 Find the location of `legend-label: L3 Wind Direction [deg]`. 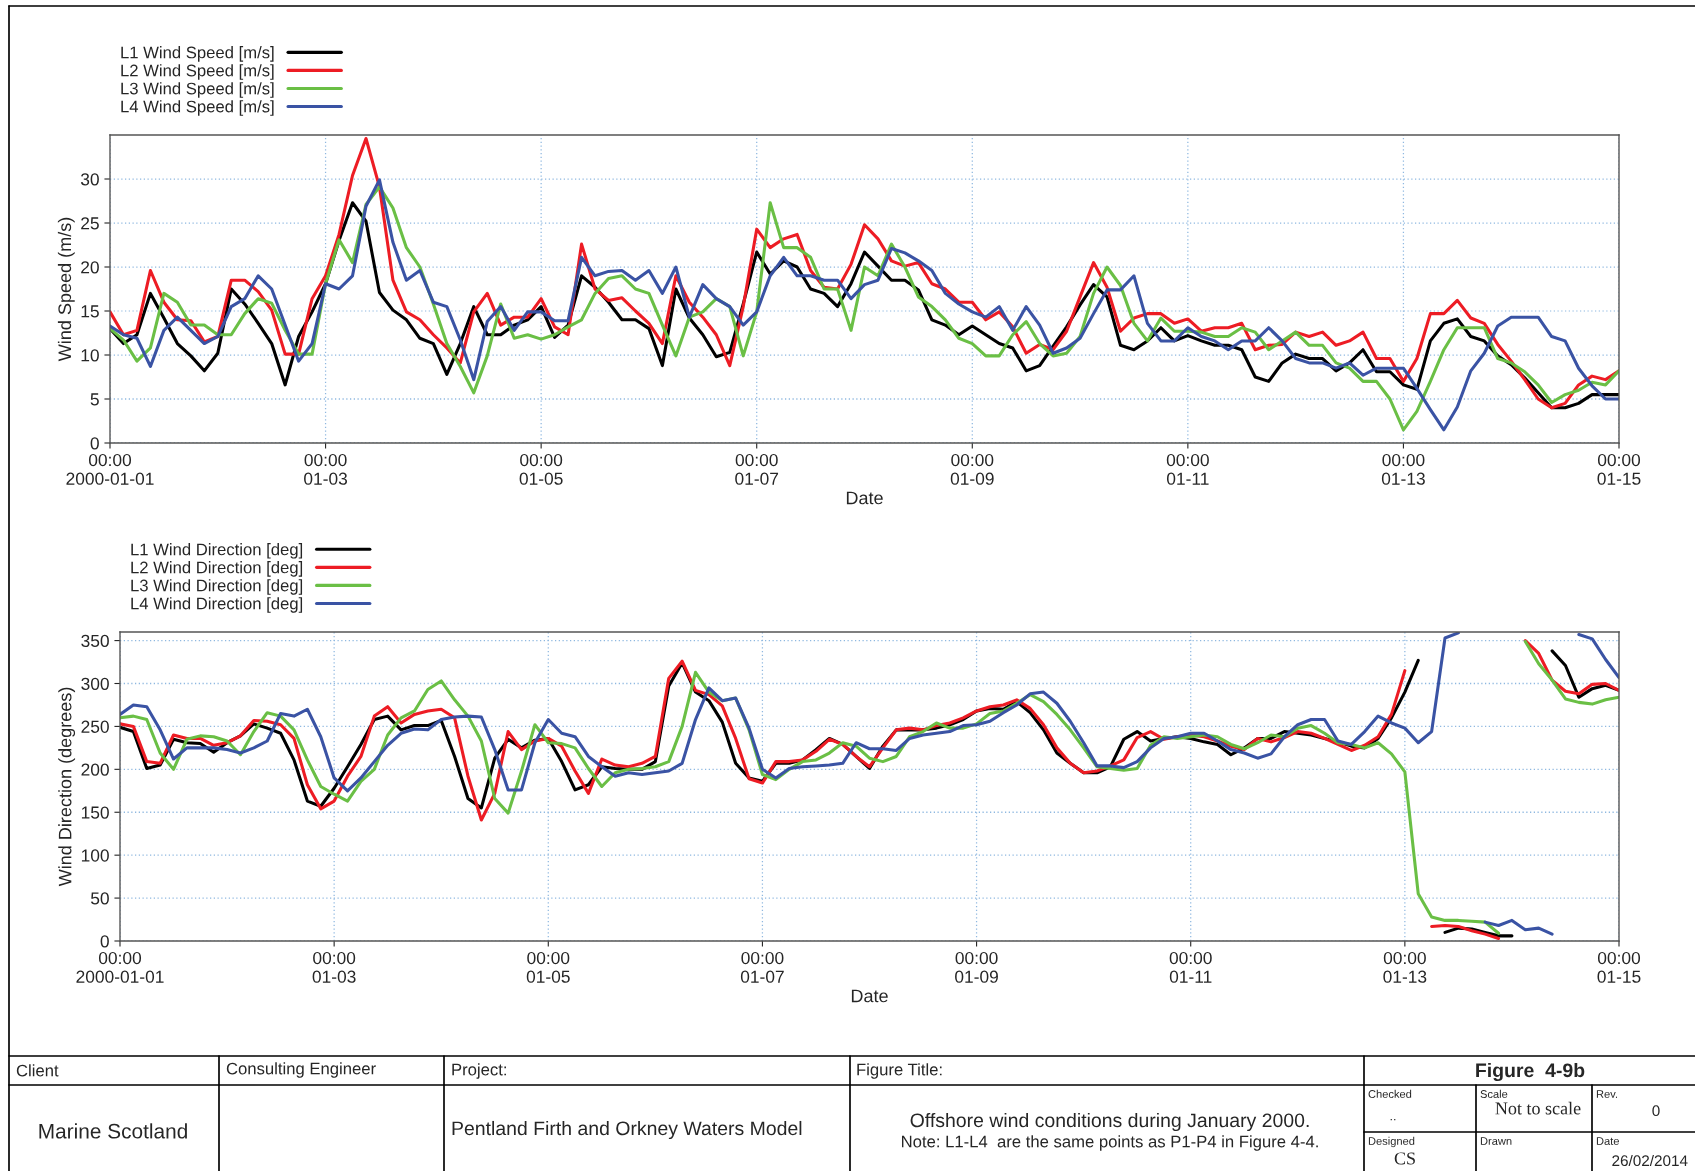

legend-label: L3 Wind Direction [deg] is located at coordinates (217, 587).